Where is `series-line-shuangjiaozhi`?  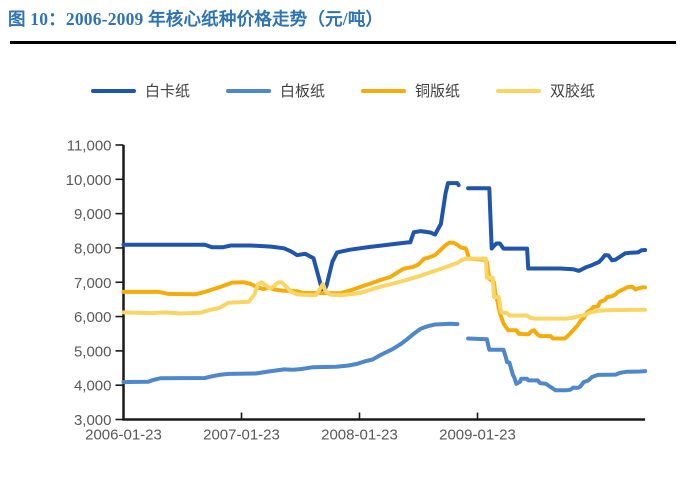
series-line-shuangjiaozhi is located at coordinates (384, 288).